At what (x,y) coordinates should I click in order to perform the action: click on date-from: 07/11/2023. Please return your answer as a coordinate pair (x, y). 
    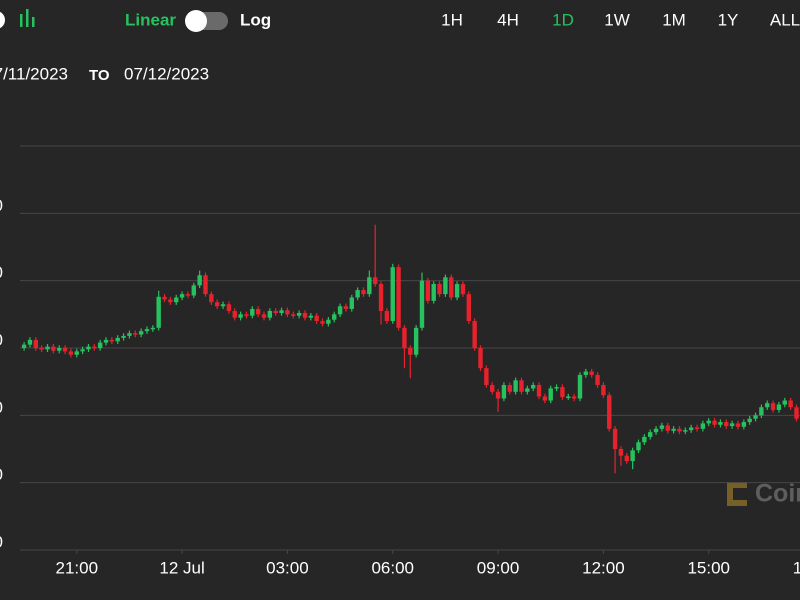
    Looking at the image, I should click on (34, 73).